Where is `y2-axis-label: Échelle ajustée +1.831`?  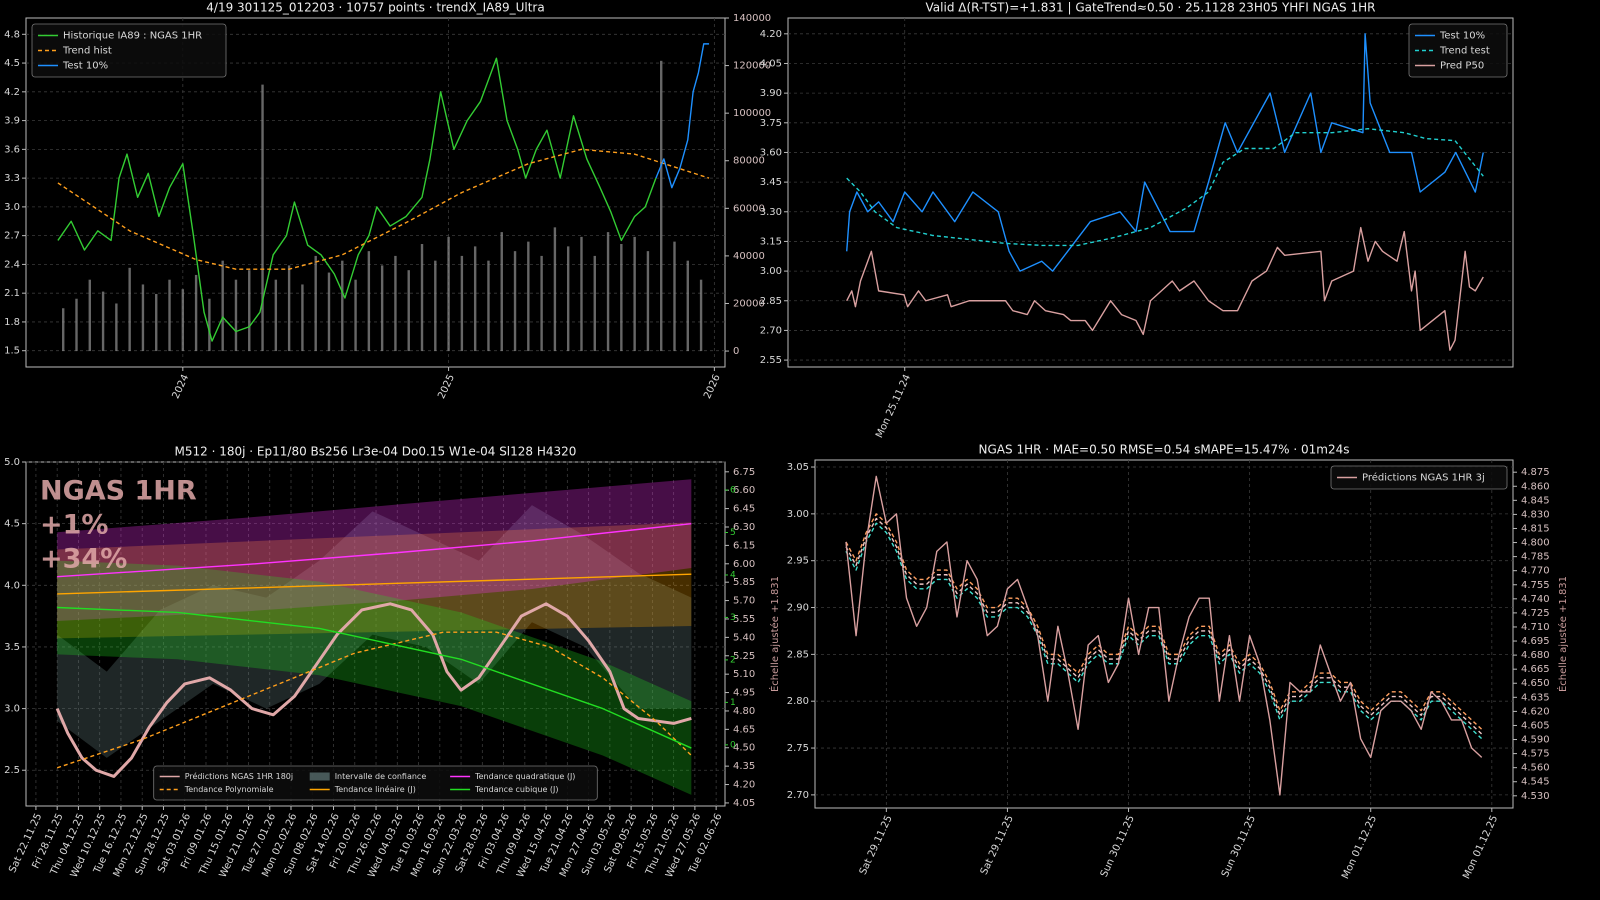 y2-axis-label: Échelle ajustée +1.831 is located at coordinates (1562, 634).